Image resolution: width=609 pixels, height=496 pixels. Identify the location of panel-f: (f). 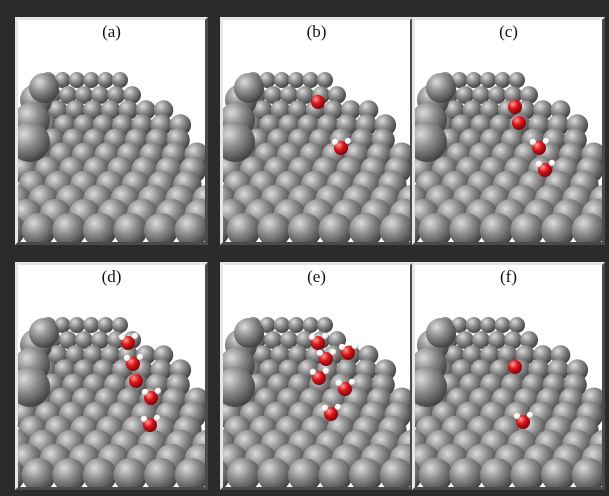
(508, 376).